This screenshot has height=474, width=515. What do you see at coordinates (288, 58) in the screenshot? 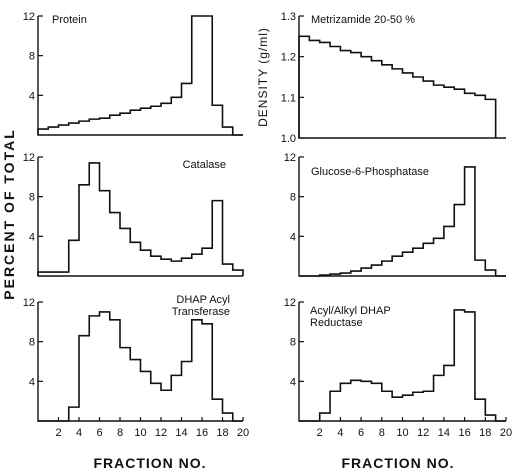
I see `y-tick-label: 1.2` at bounding box center [288, 58].